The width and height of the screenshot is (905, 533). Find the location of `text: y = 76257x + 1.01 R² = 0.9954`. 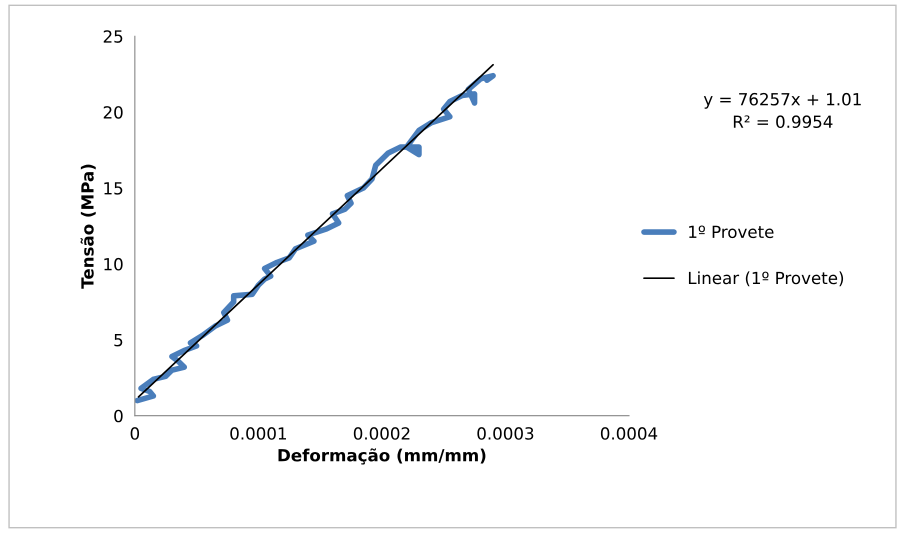

text: y = 76257x + 1.01 R² = 0.9954 is located at coordinates (782, 110).